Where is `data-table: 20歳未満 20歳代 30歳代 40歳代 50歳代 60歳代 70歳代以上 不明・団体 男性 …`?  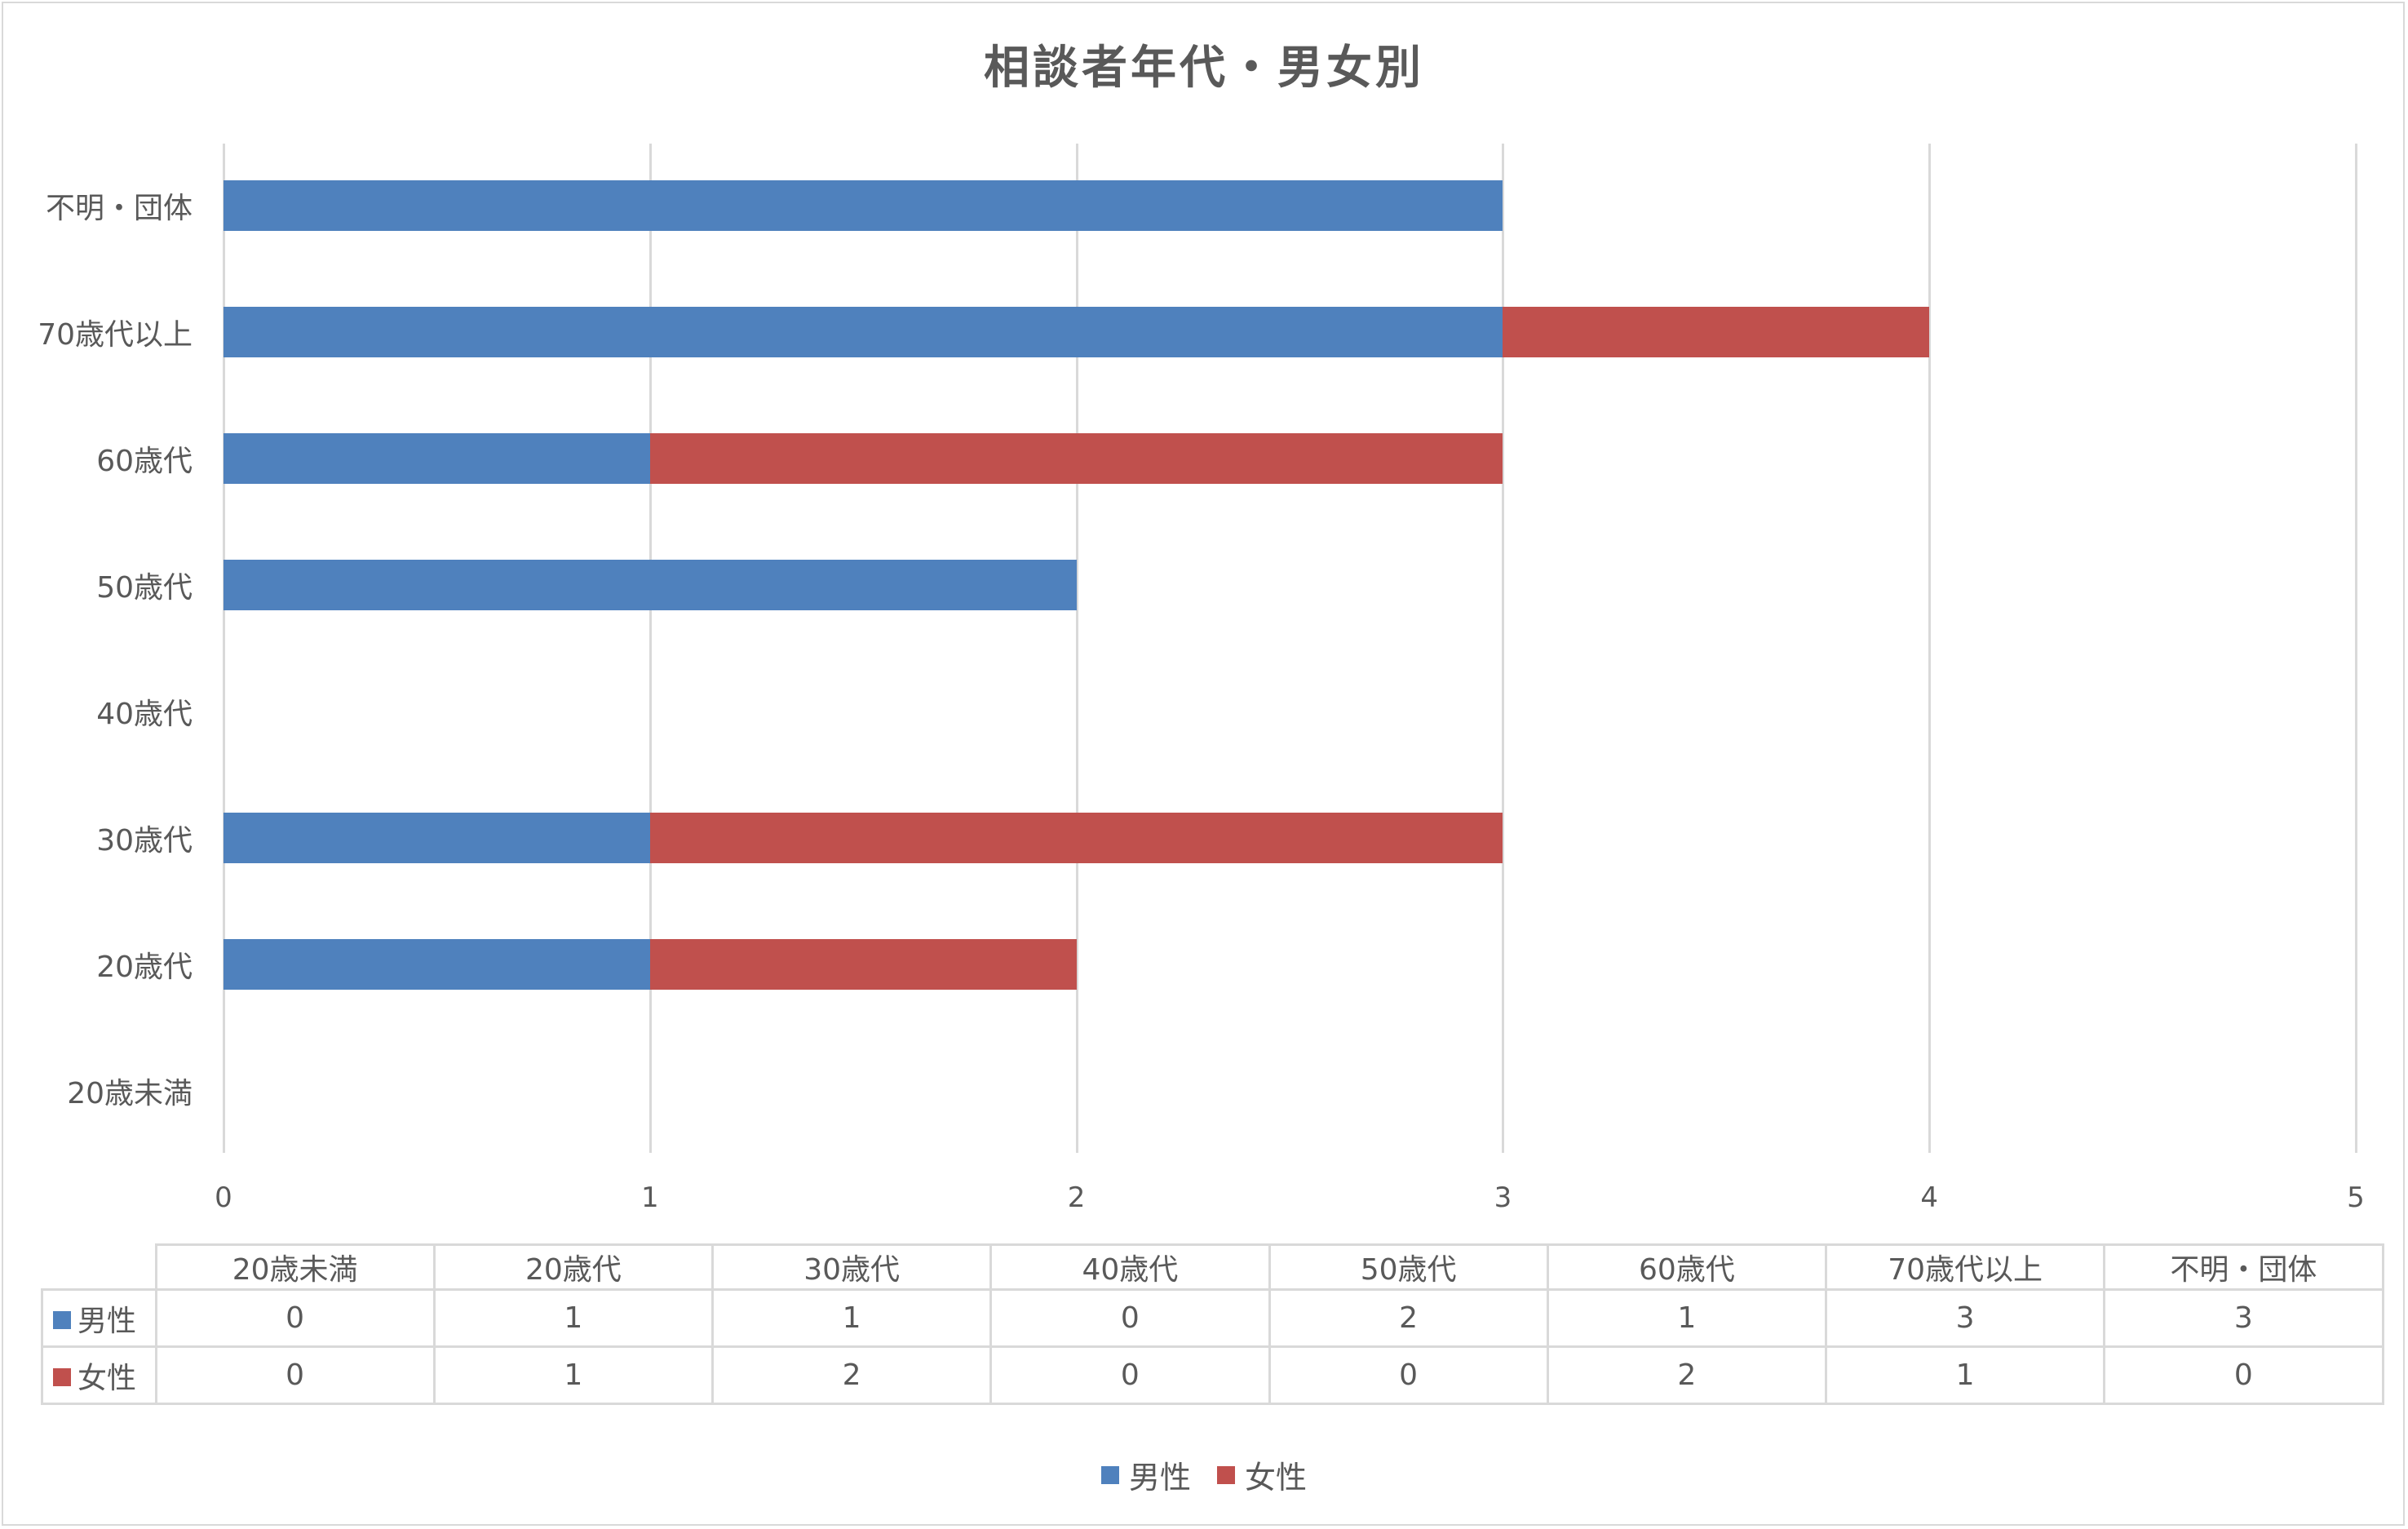 data-table: 20歳未満 20歳代 30歳代 40歳代 50歳代 60歳代 70歳代以上 不明・団体 男性 … is located at coordinates (1212, 1324).